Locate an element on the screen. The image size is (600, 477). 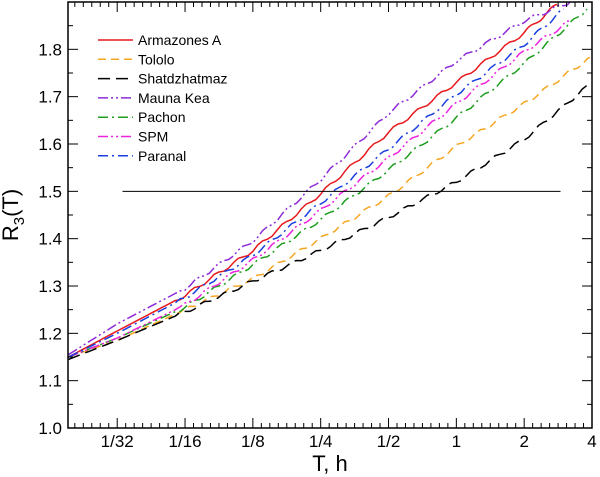
x-axis-label: T, h is located at coordinates (329, 463).